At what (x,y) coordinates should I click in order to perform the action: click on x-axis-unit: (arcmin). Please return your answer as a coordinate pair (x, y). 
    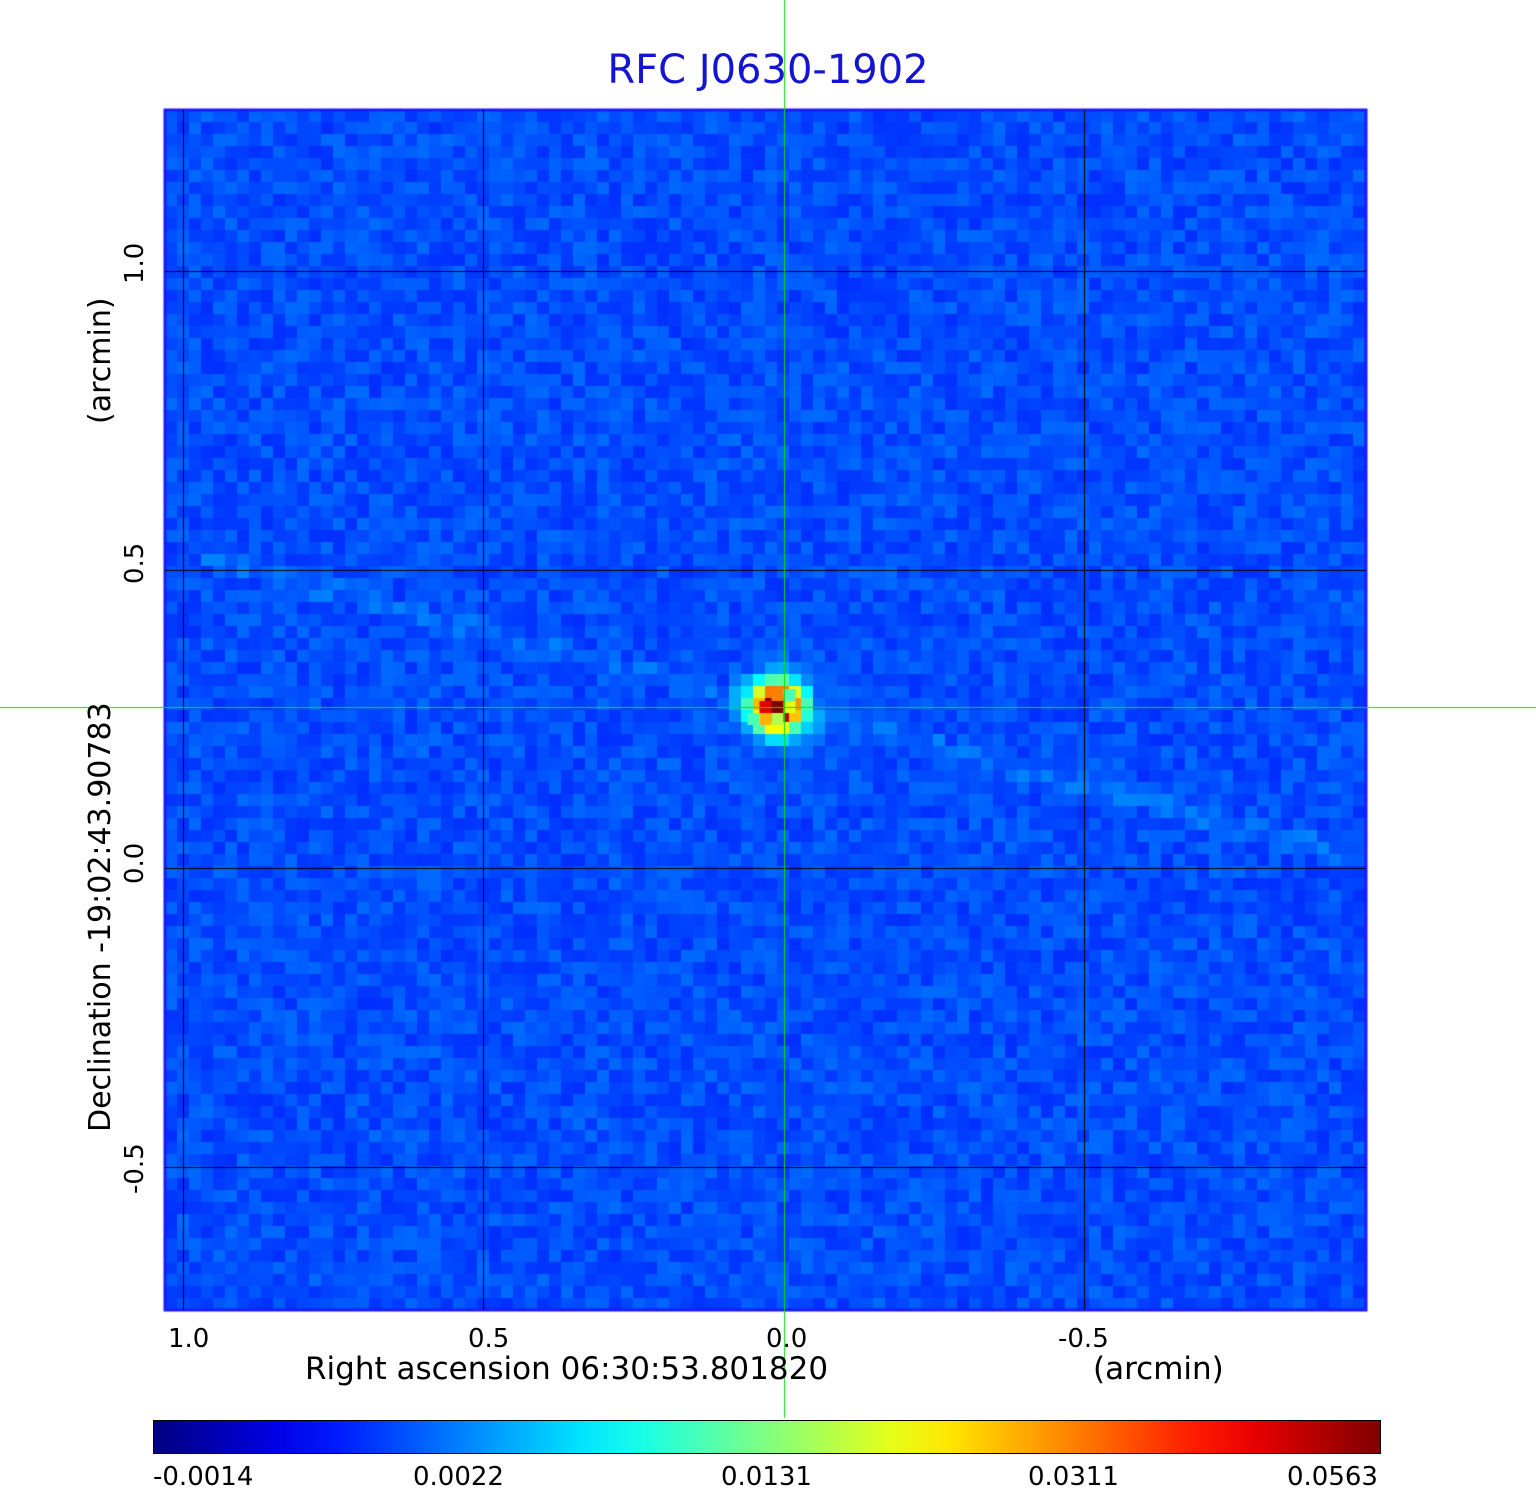
    Looking at the image, I should click on (1158, 1369).